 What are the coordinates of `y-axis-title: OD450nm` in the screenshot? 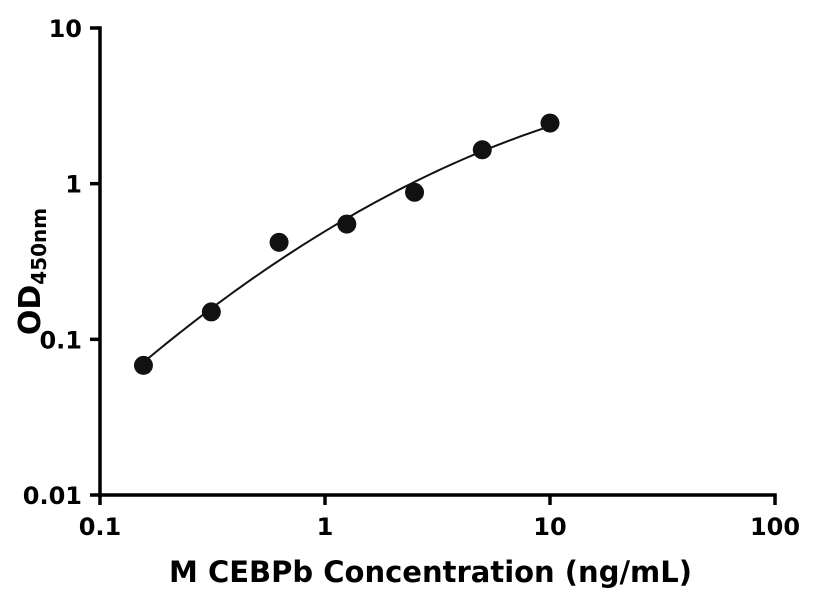 It's located at (32, 271).